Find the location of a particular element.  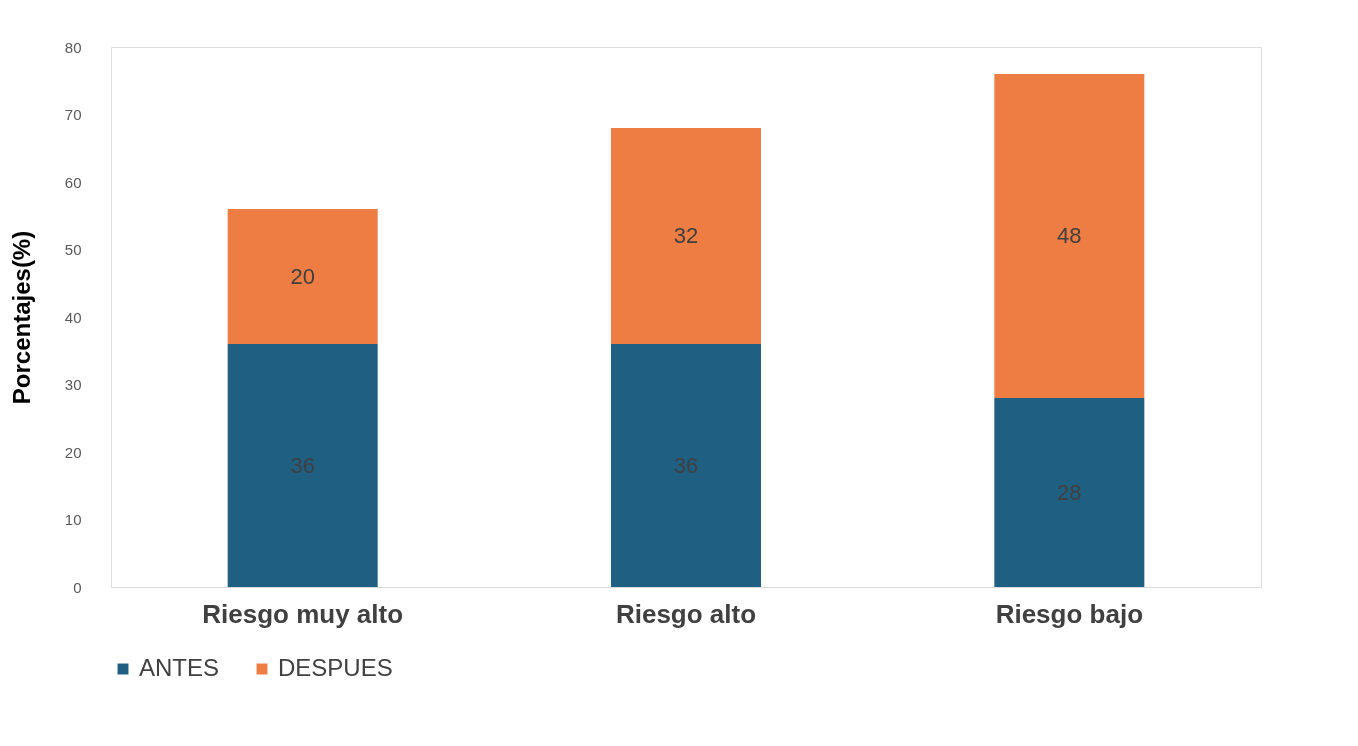

y-tick-label: 70 is located at coordinates (73, 114).